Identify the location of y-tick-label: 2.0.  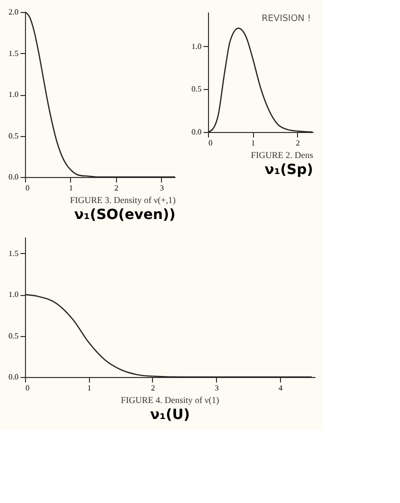
(13, 12).